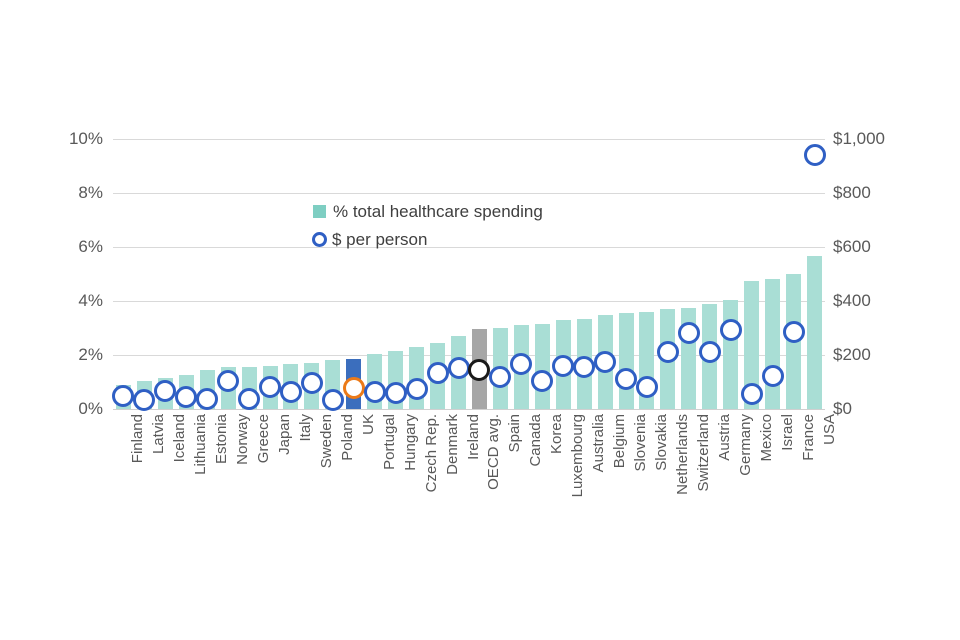 Image resolution: width=960 pixels, height=640 pixels. What do you see at coordinates (542, 380) in the screenshot?
I see `marker-korea` at bounding box center [542, 380].